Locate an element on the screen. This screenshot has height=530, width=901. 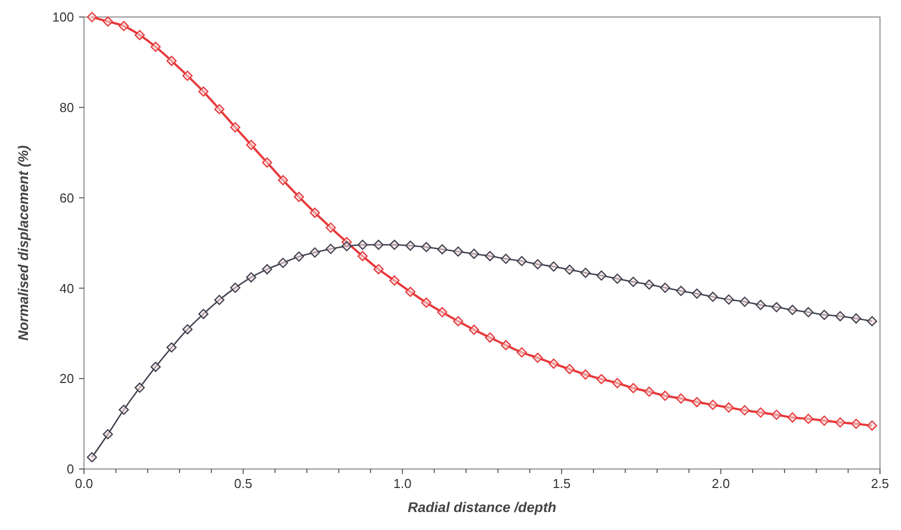
y-tick-label: 0 is located at coordinates (70, 469).